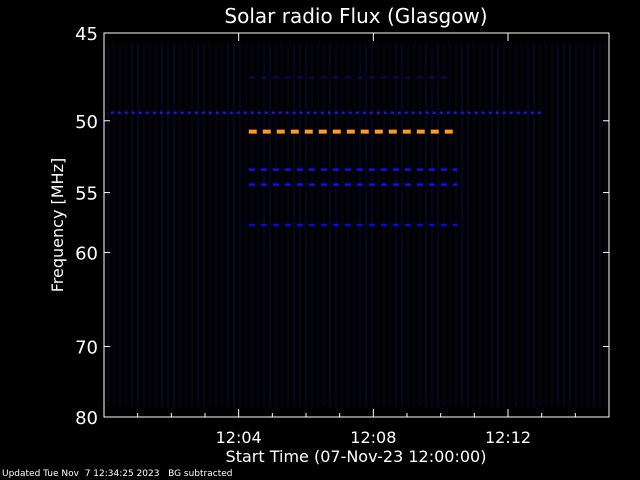 The width and height of the screenshot is (640, 480). Describe the element at coordinates (200, 474) in the screenshot. I see `bg-subtracted-note: BG subtracted` at that location.